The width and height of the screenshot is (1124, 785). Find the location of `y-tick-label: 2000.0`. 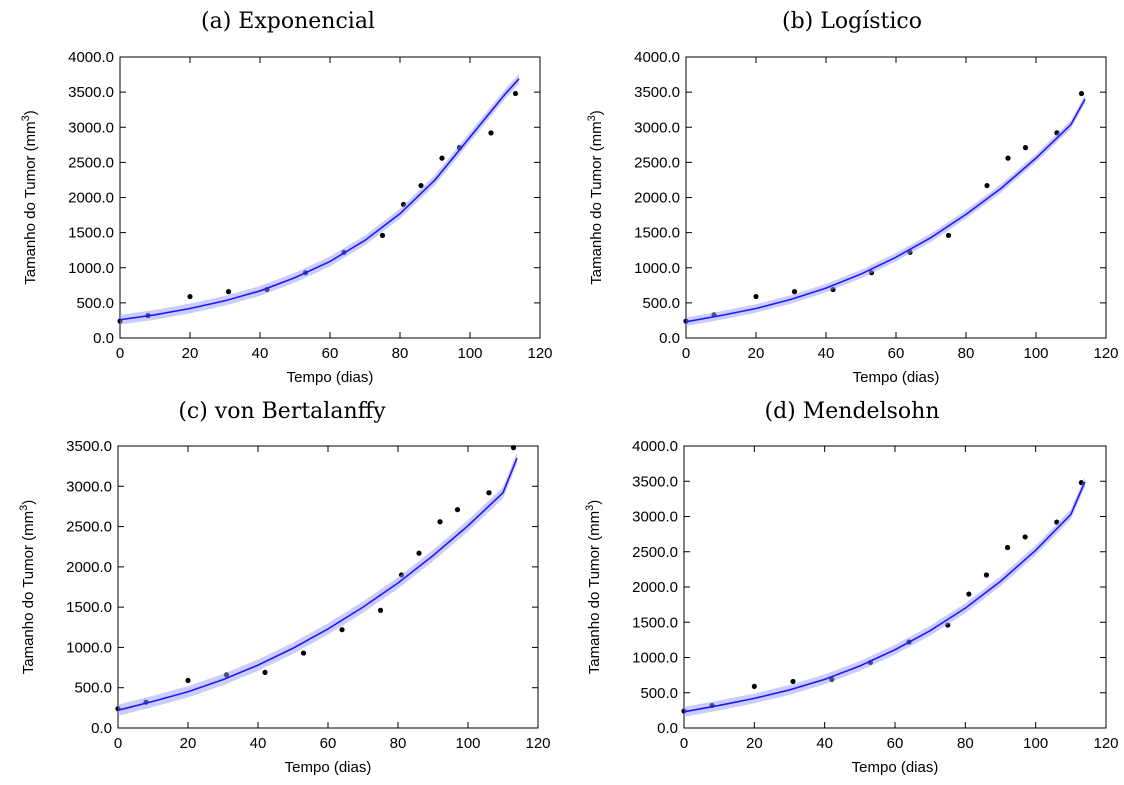

y-tick-label: 2000.0 is located at coordinates (657, 198).